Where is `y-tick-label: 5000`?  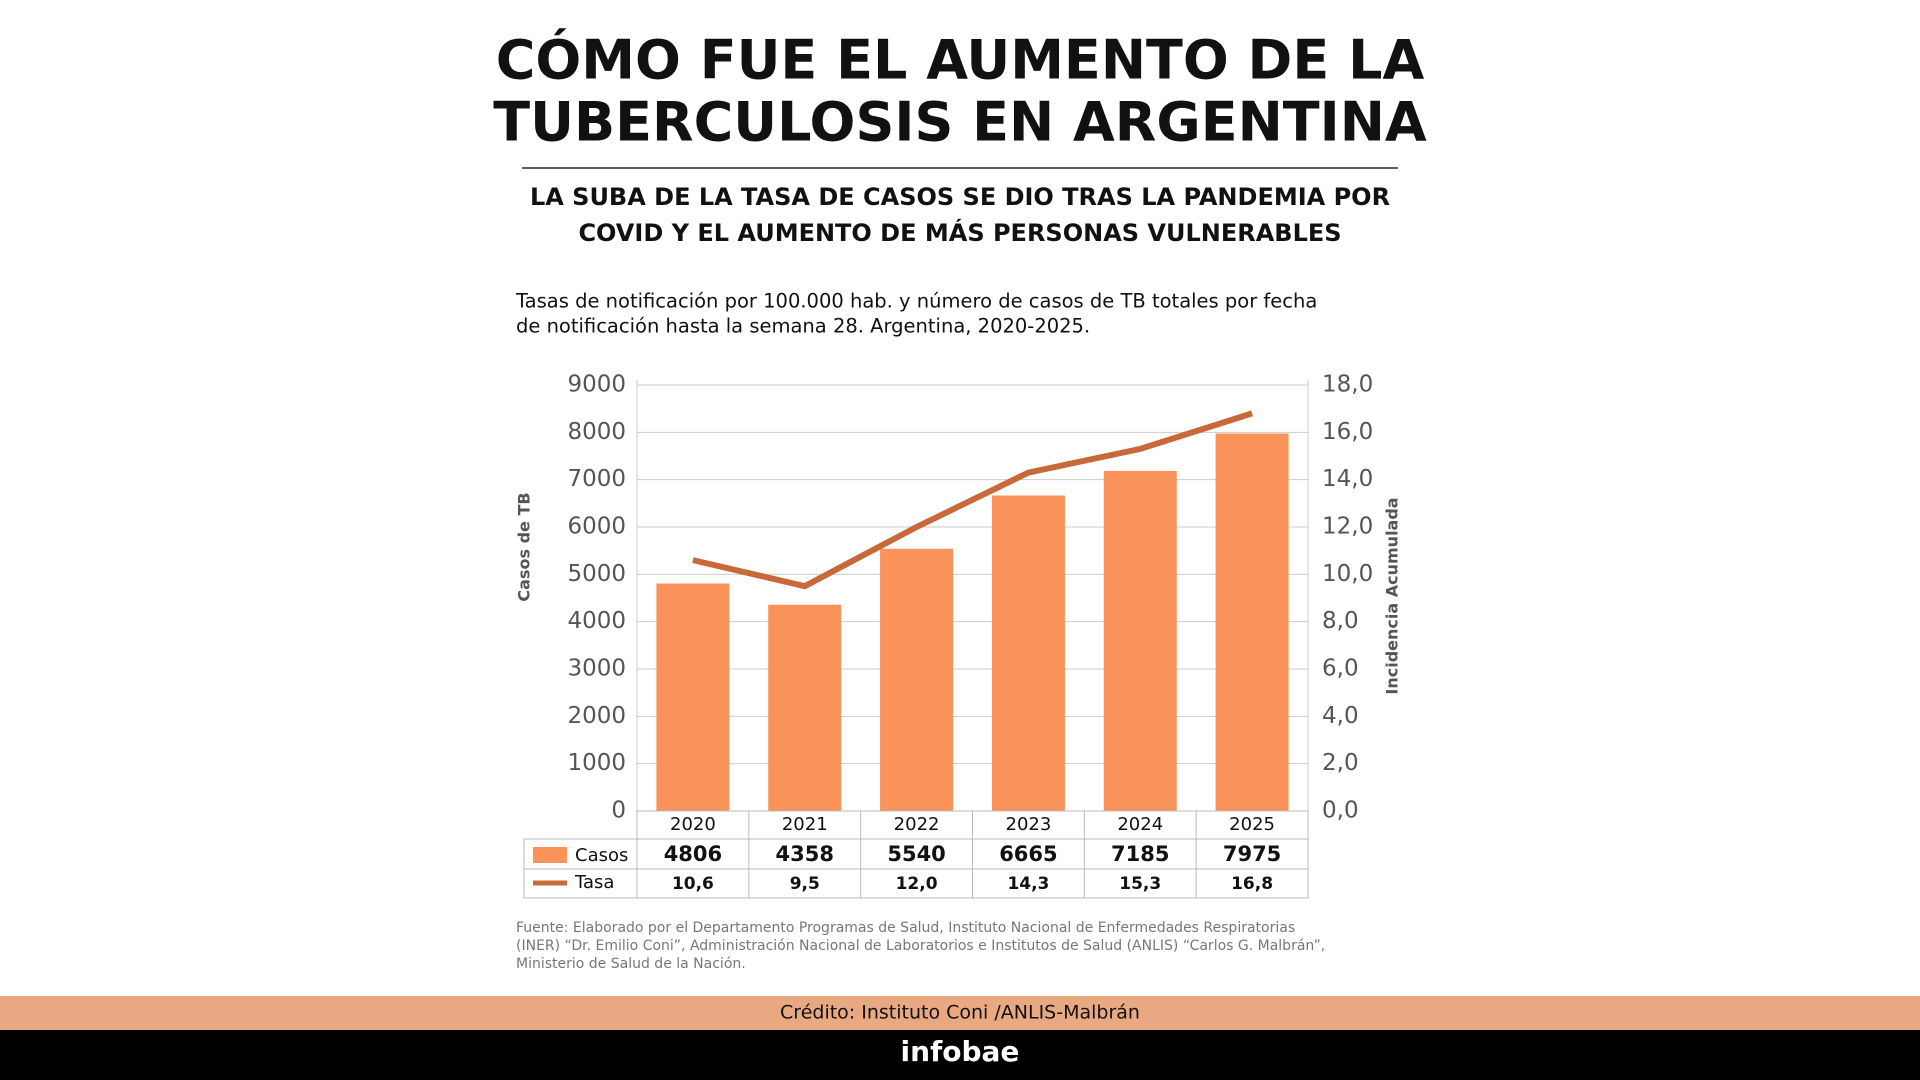 y-tick-label: 5000 is located at coordinates (596, 574).